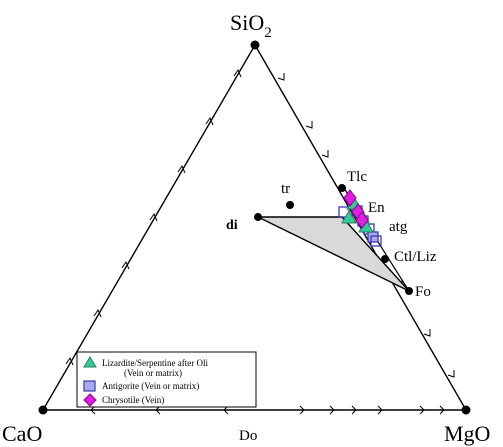 The height and width of the screenshot is (447, 503). I want to click on legend-item-chrysotile: Chrysotile (Vein), so click(133, 400).